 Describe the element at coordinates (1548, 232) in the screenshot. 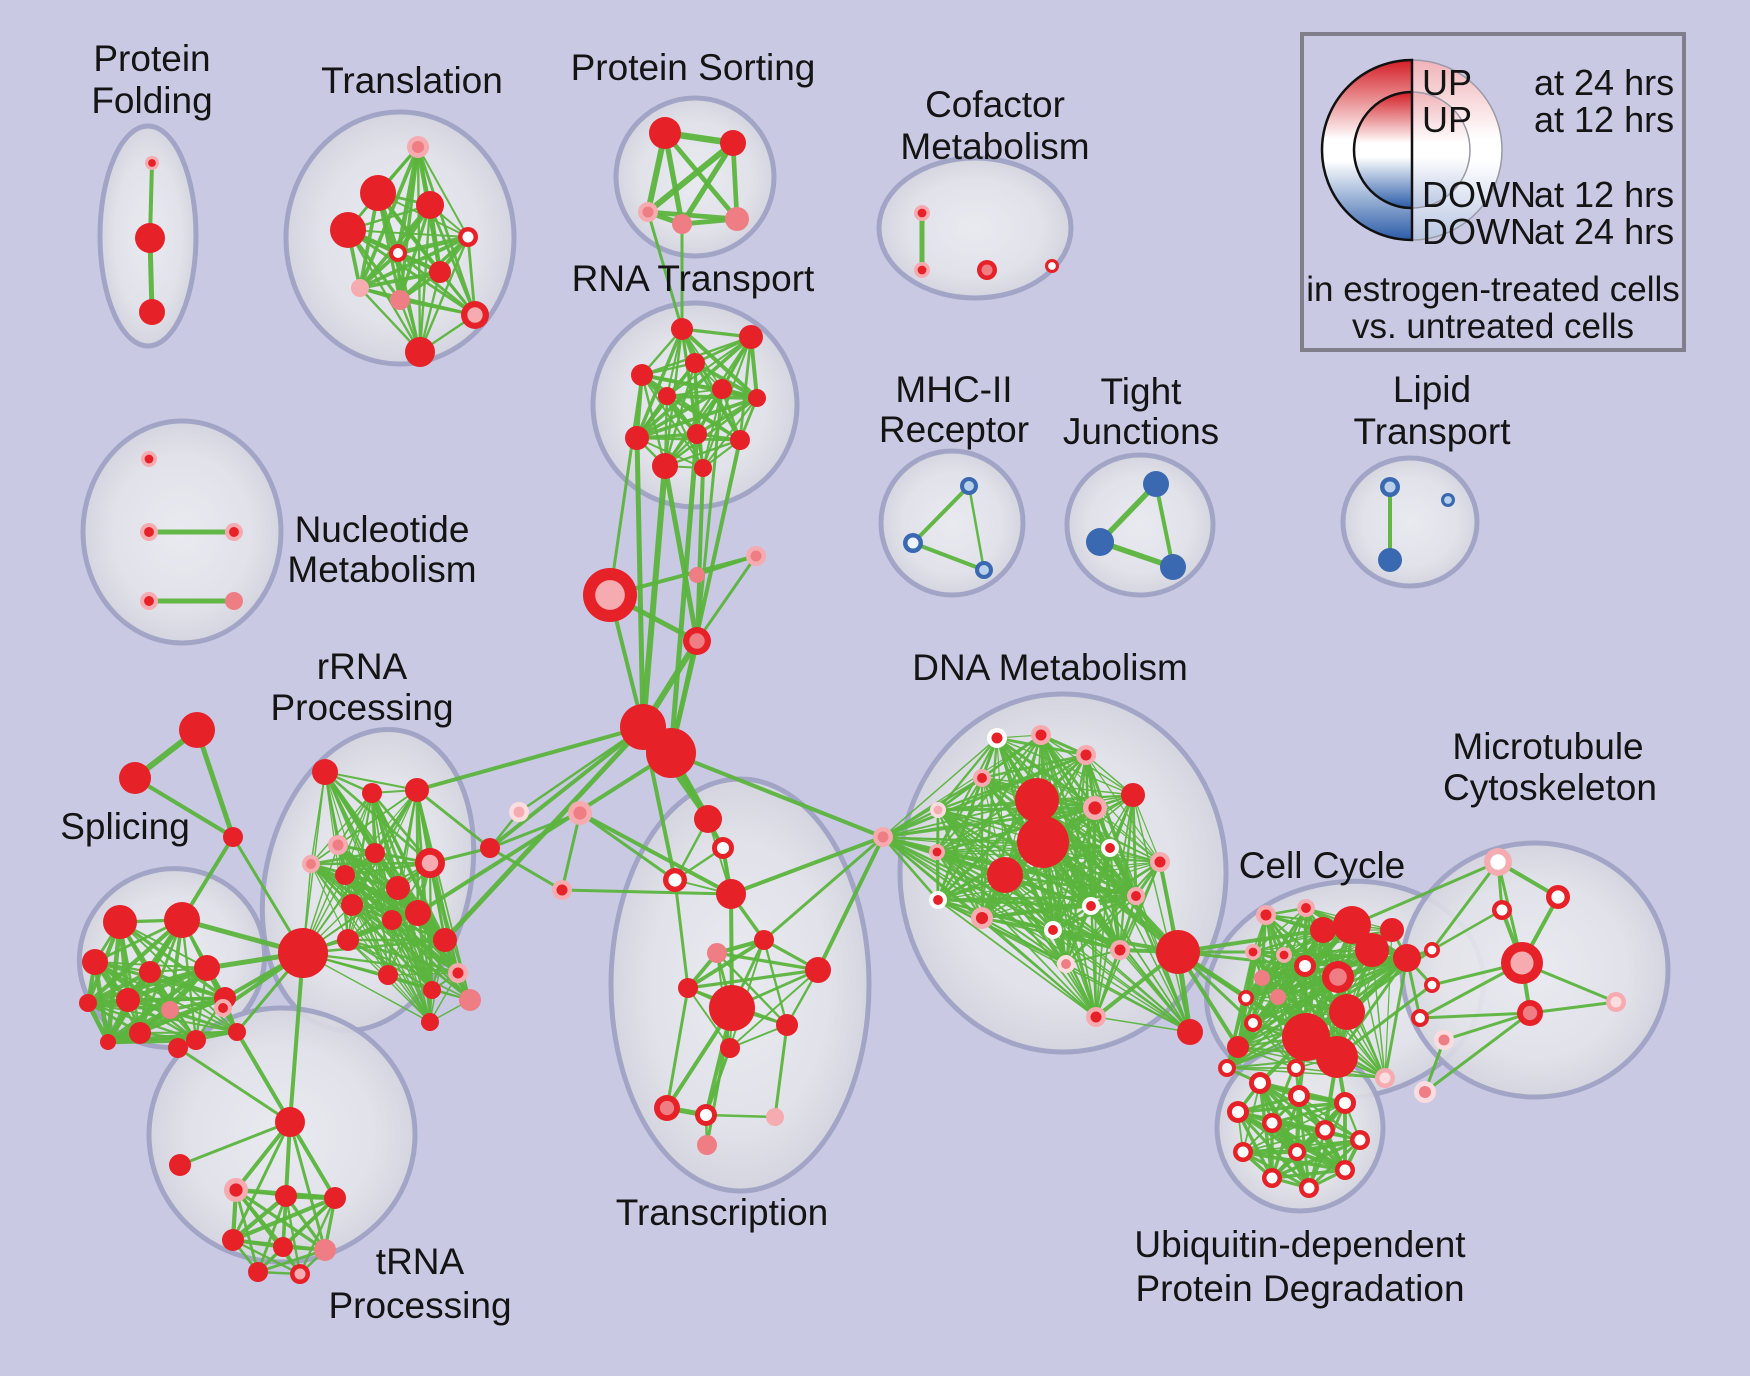

I see `legend-row: DOWNat 24 hrs` at that location.